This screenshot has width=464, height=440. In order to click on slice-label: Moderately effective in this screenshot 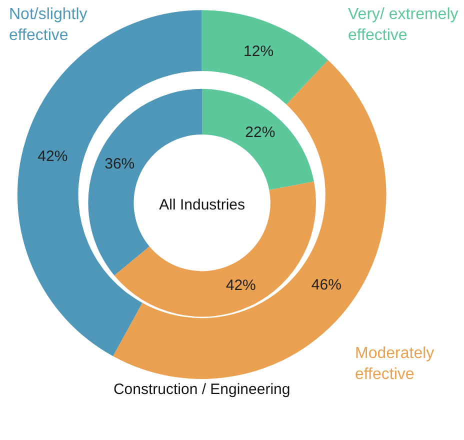, I will do `click(394, 364)`.